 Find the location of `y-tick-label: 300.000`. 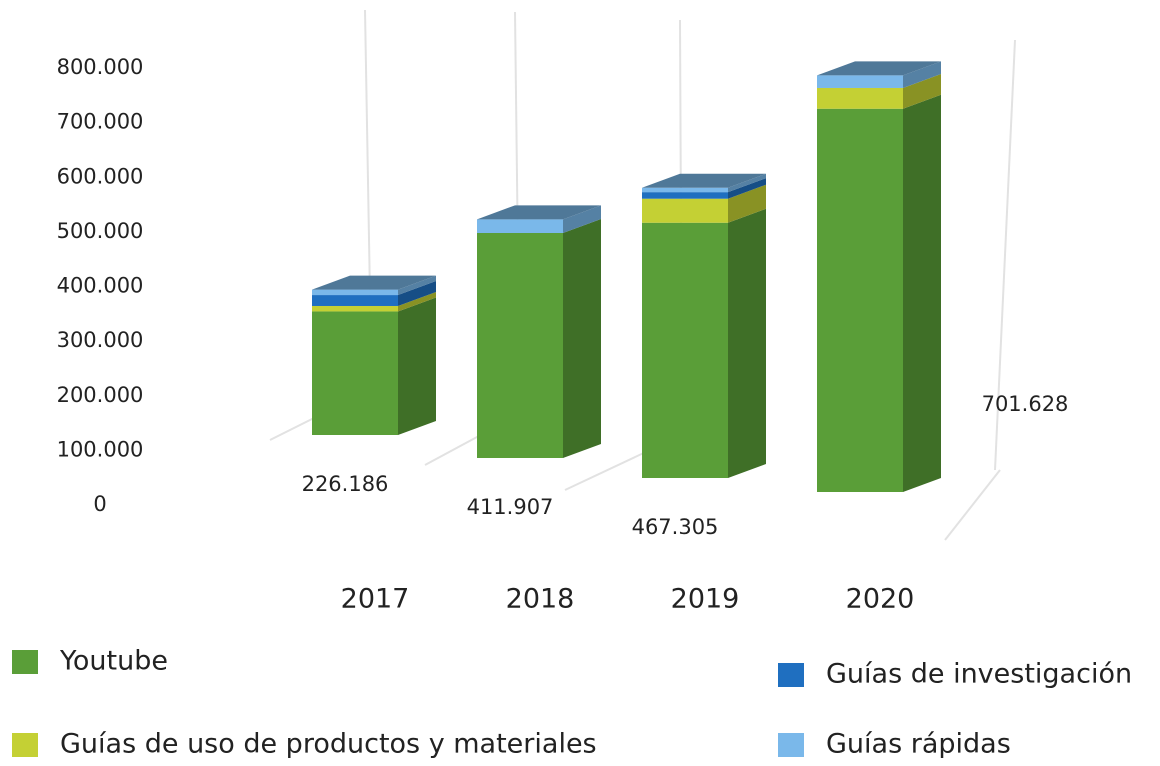

y-tick-label: 300.000 is located at coordinates (100, 340).